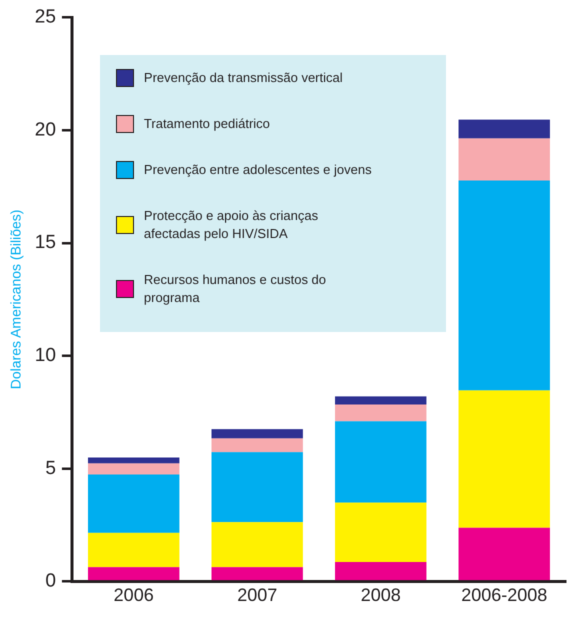 This screenshot has height=617, width=570. Describe the element at coordinates (45, 17) in the screenshot. I see `y-tick-label: 25` at that location.